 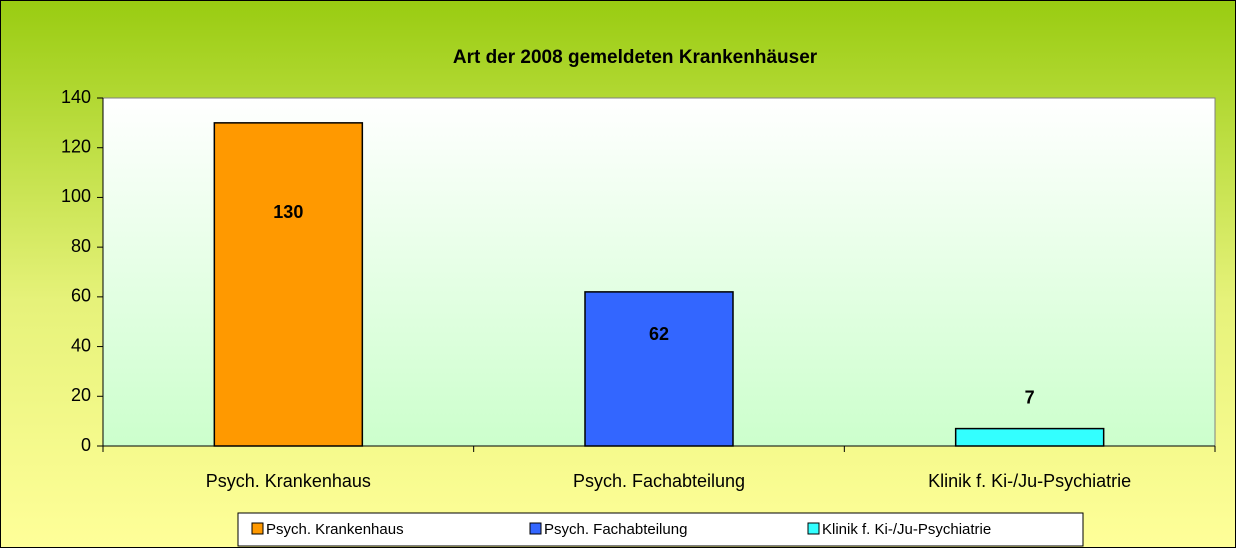 What do you see at coordinates (906, 529) in the screenshot?
I see `legend-label: Klinik f. Ki-/Ju-Psychiatrie` at bounding box center [906, 529].